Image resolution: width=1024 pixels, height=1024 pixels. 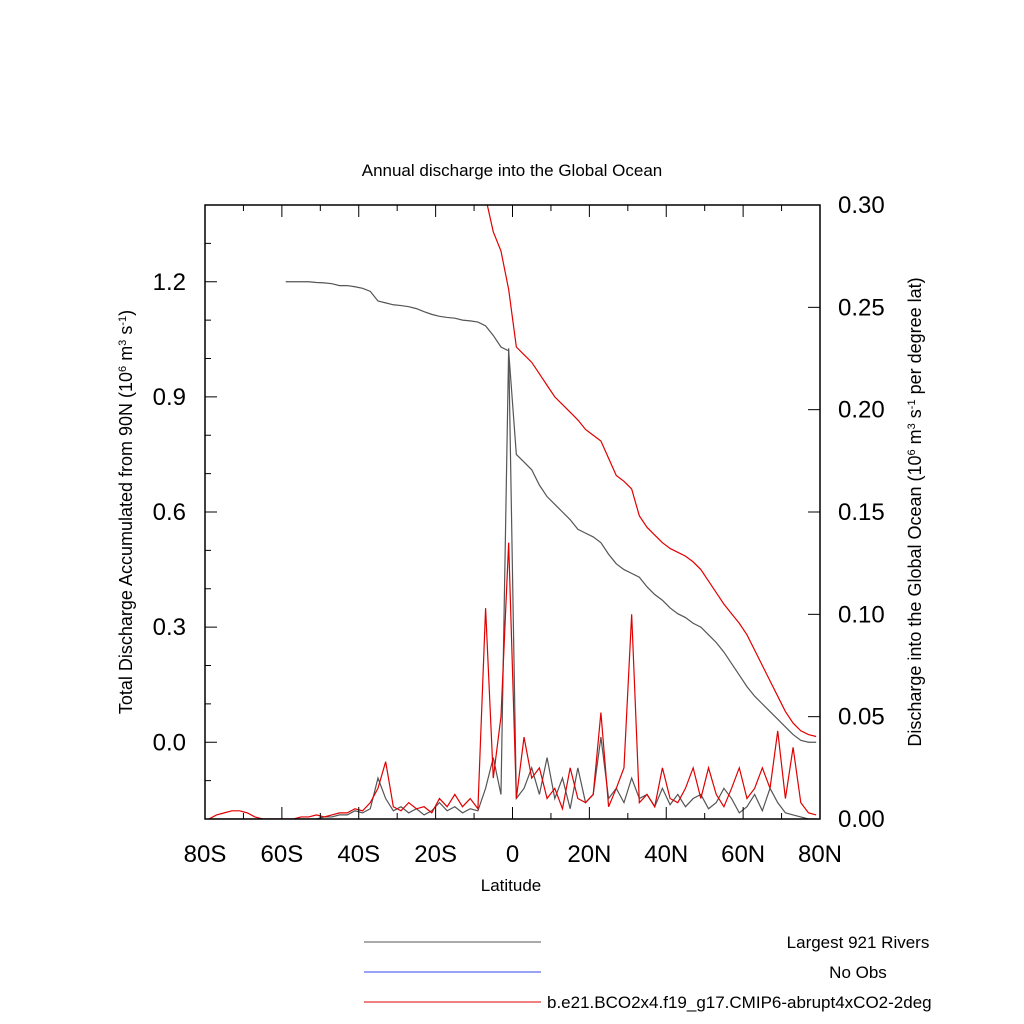 What do you see at coordinates (861, 410) in the screenshot?
I see `y2-tick-label: 0.20` at bounding box center [861, 410].